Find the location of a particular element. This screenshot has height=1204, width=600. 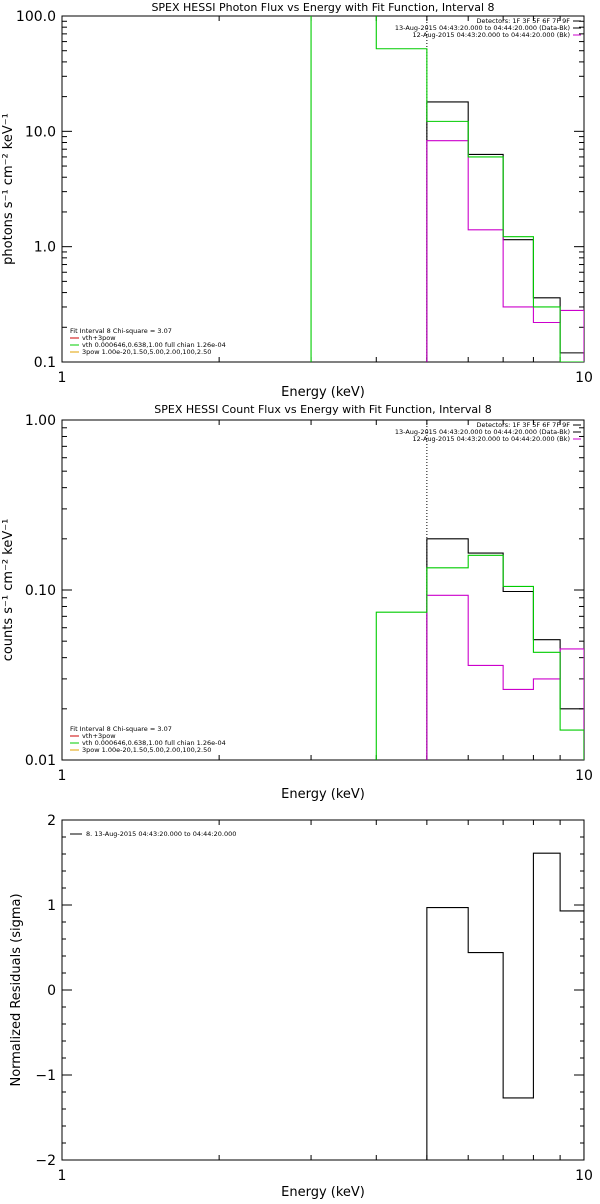

y-tick-label: 2 is located at coordinates (51, 821).